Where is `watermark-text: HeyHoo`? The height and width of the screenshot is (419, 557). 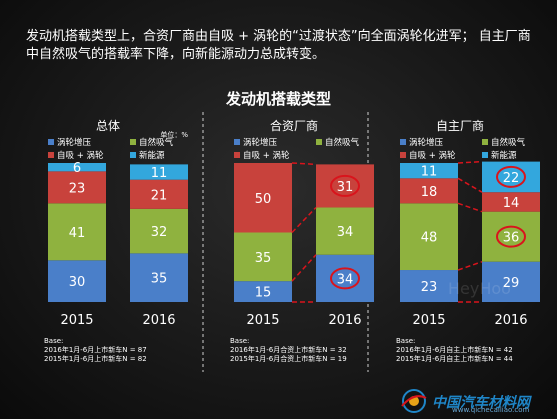
watermark-text: HeyHoo is located at coordinates (479, 288).